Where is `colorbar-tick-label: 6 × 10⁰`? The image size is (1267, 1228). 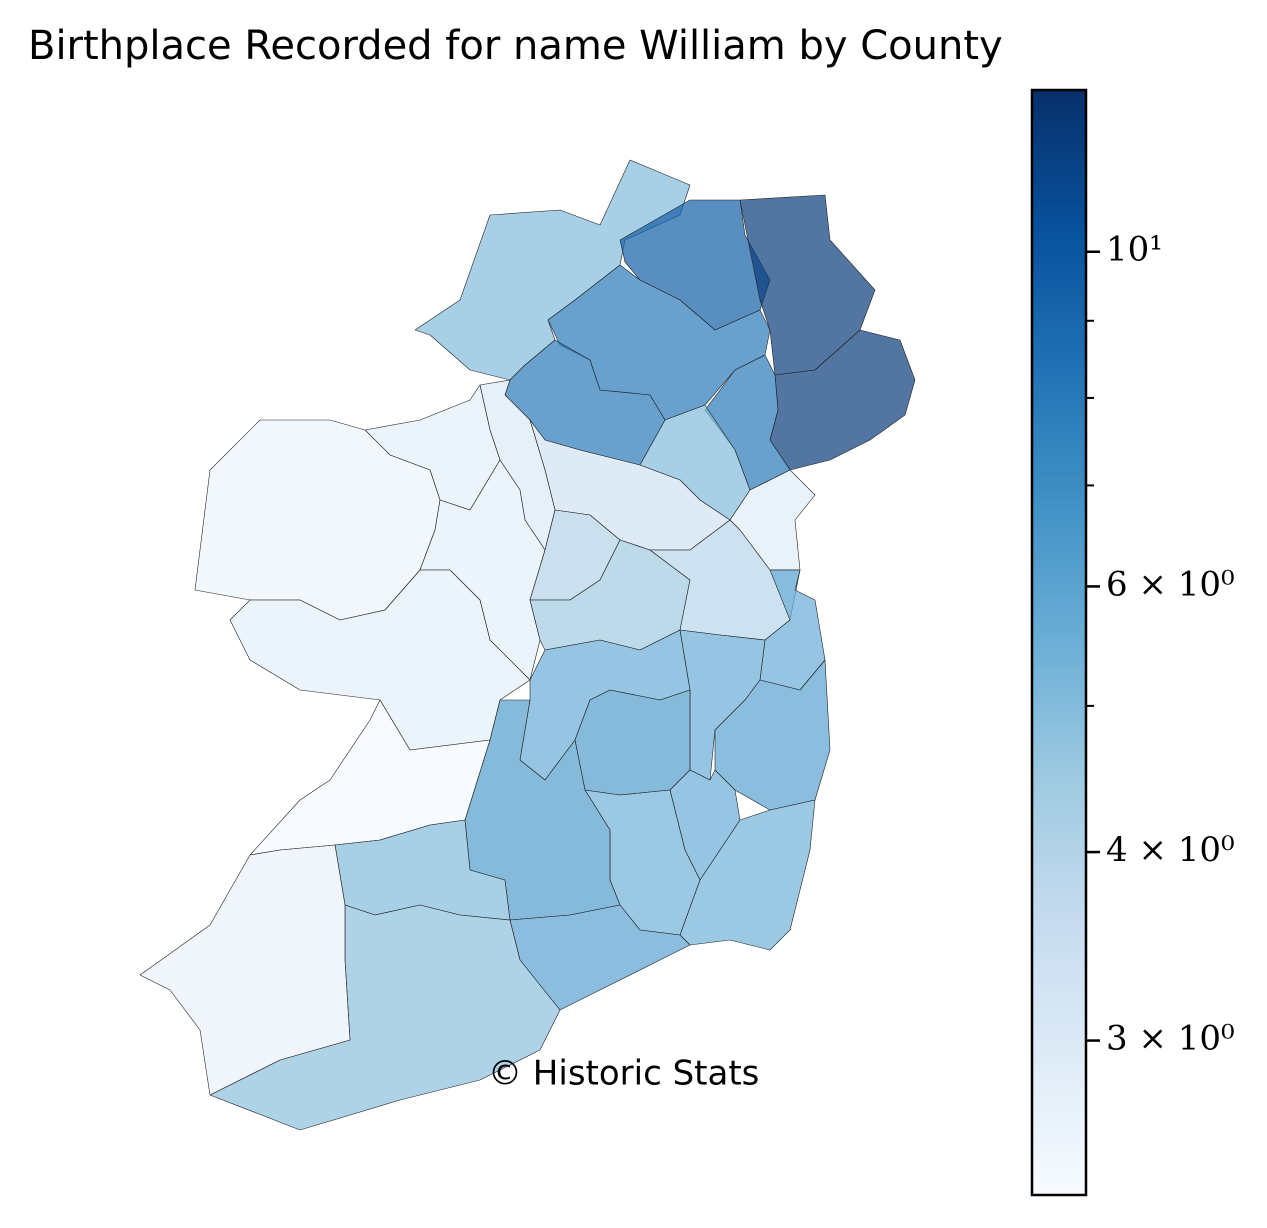
colorbar-tick-label: 6 × 10⁰ is located at coordinates (1170, 584).